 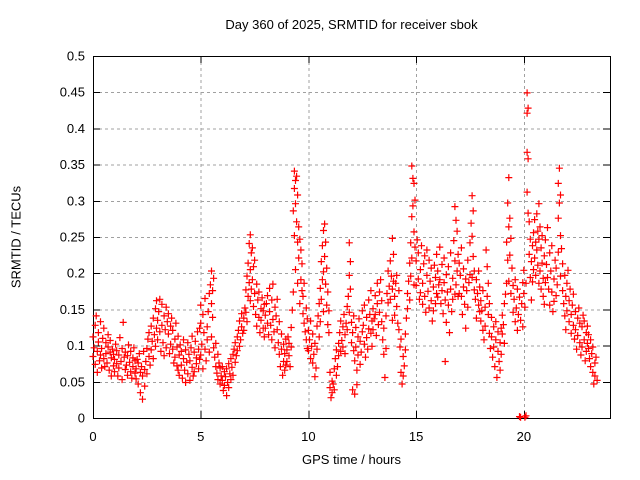 I want to click on y-tick-label: 0.25, so click(x=72, y=237).